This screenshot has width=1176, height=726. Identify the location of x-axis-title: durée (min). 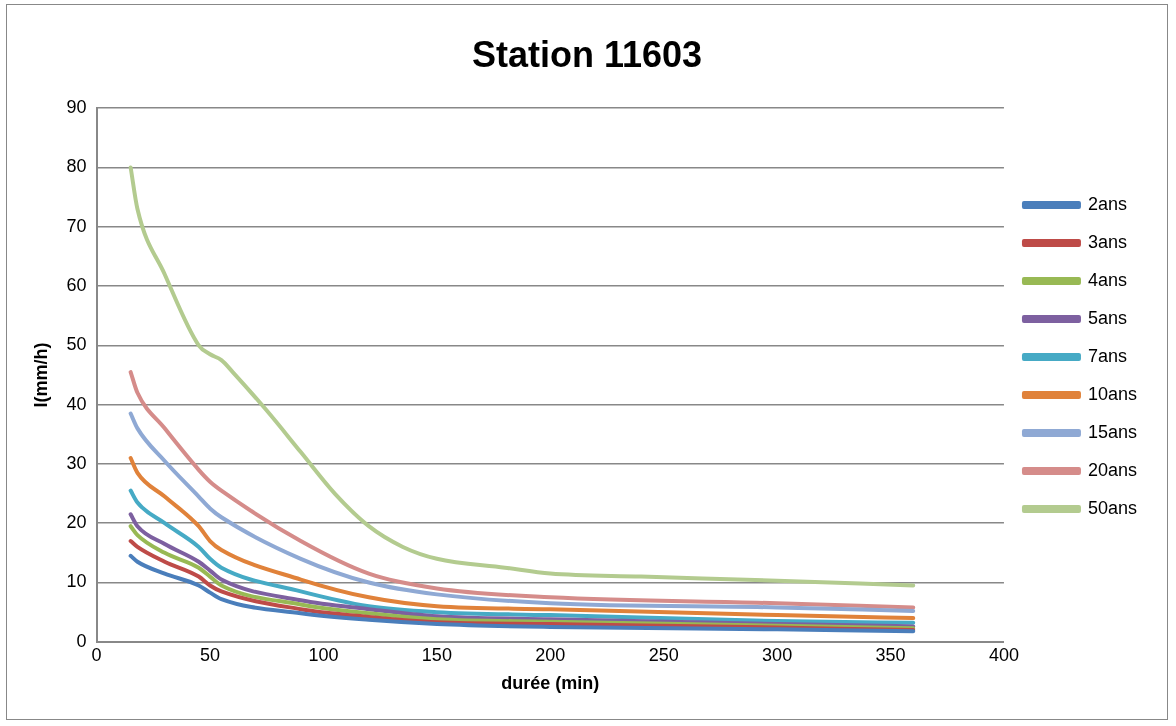
(550, 683).